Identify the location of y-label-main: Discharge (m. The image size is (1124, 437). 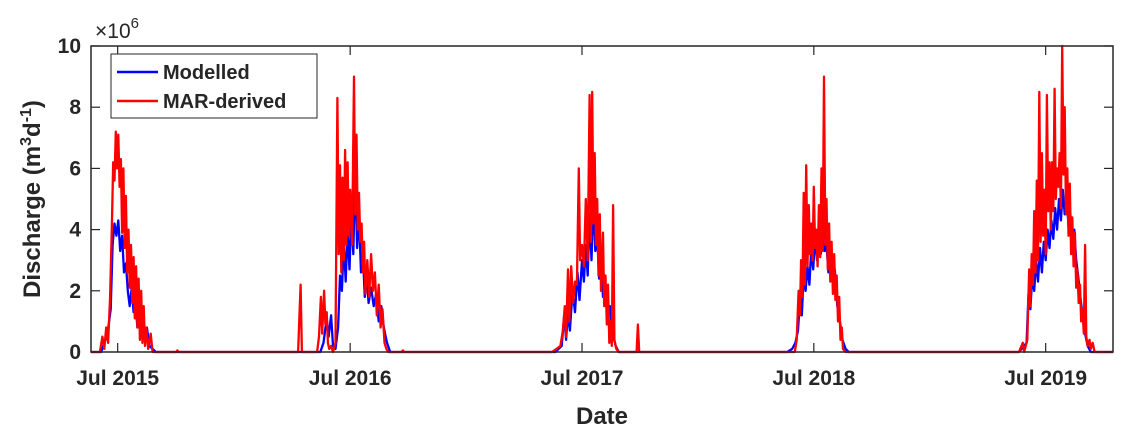
(32, 222).